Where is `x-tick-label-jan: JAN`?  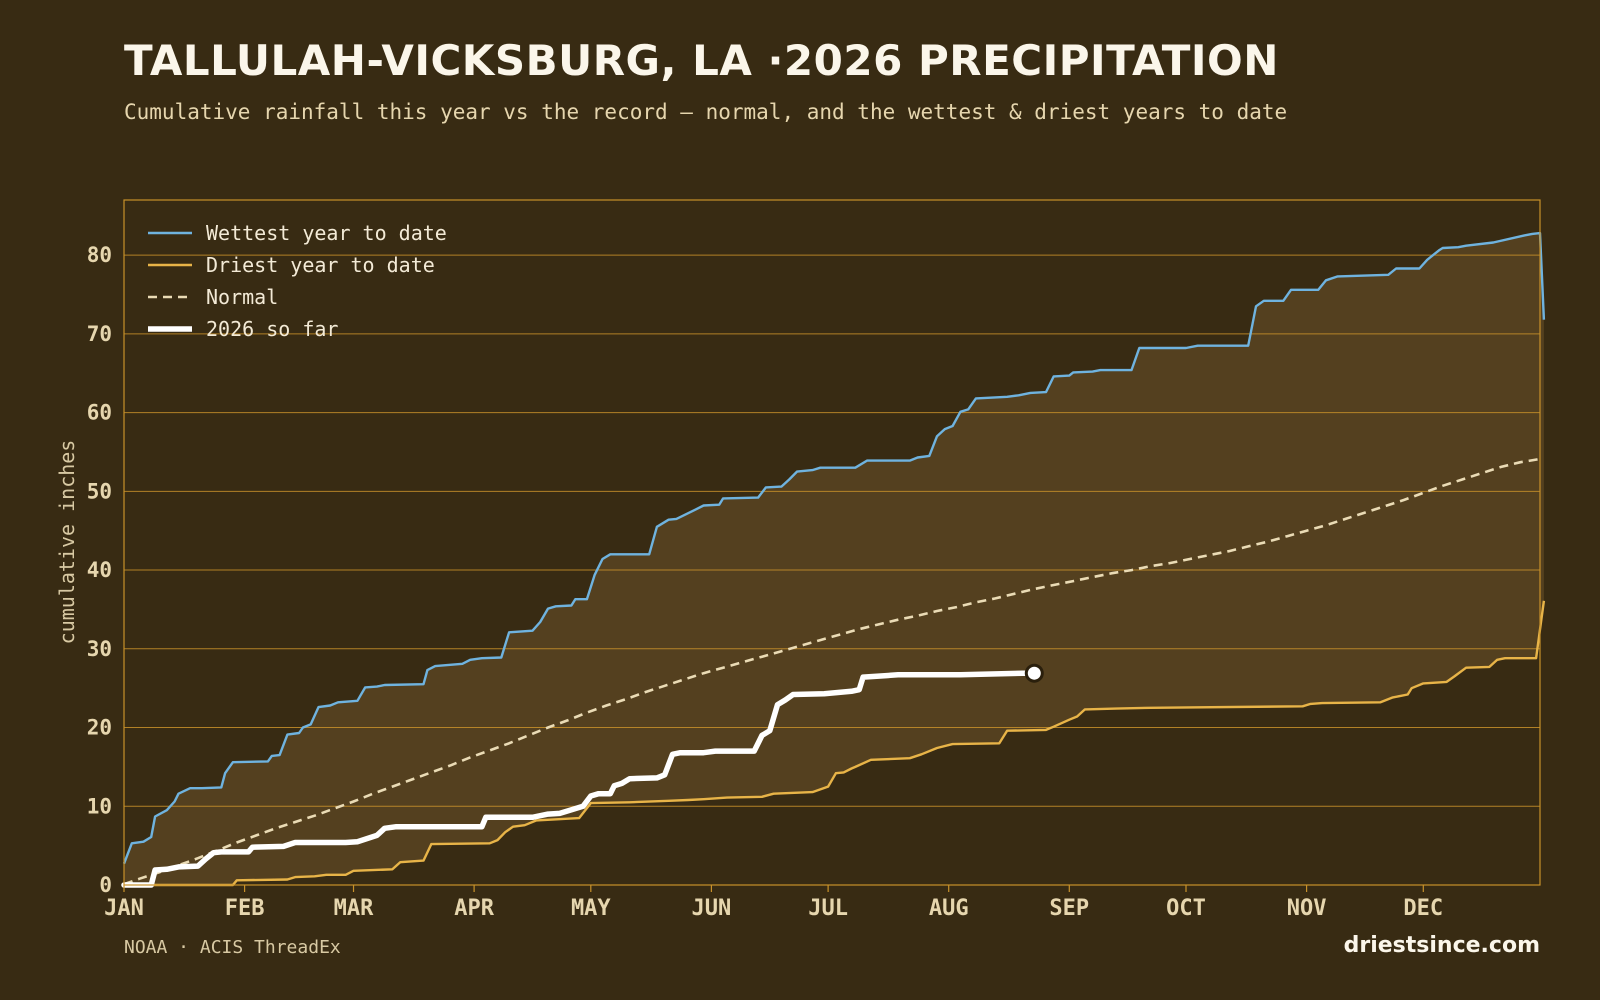 x-tick-label-jan: JAN is located at coordinates (124, 908).